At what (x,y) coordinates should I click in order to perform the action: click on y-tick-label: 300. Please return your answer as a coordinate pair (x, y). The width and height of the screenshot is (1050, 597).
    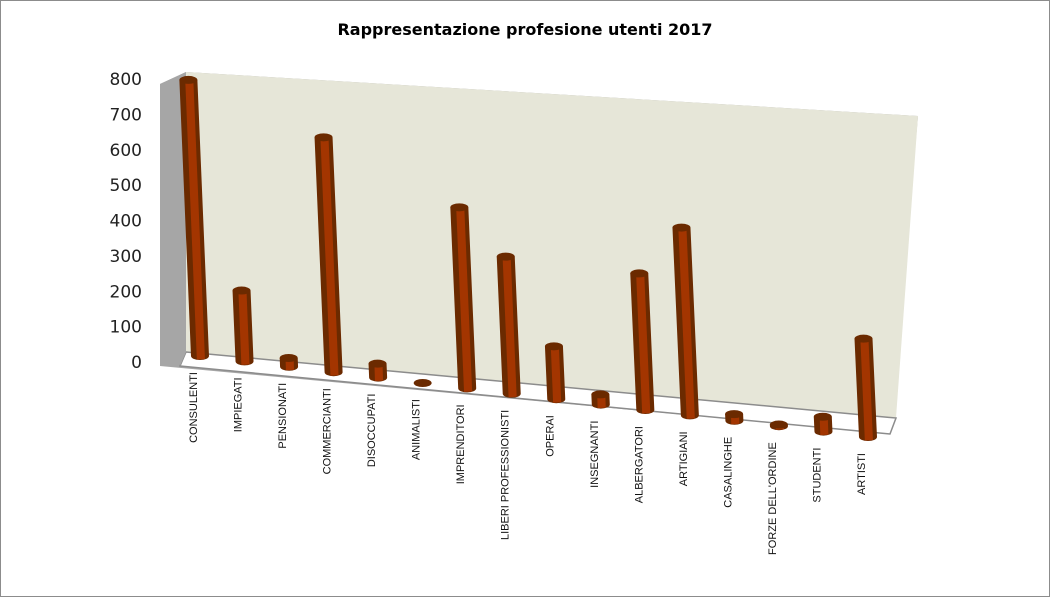
    Looking at the image, I should click on (126, 257).